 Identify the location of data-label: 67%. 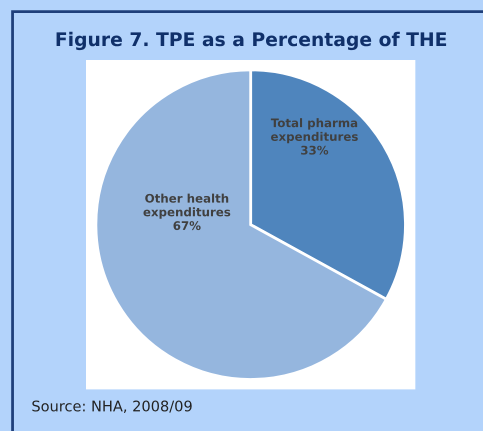
(187, 225).